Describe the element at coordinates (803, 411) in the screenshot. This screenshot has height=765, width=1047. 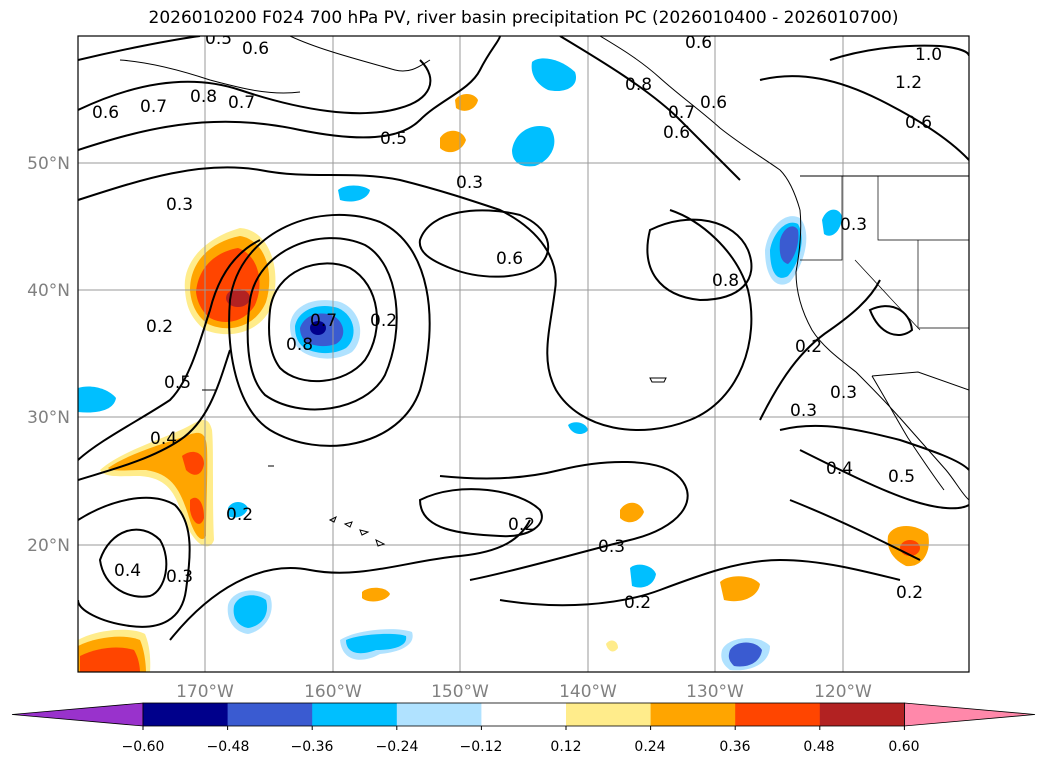
I see `contour-label-18: 0.3` at that location.